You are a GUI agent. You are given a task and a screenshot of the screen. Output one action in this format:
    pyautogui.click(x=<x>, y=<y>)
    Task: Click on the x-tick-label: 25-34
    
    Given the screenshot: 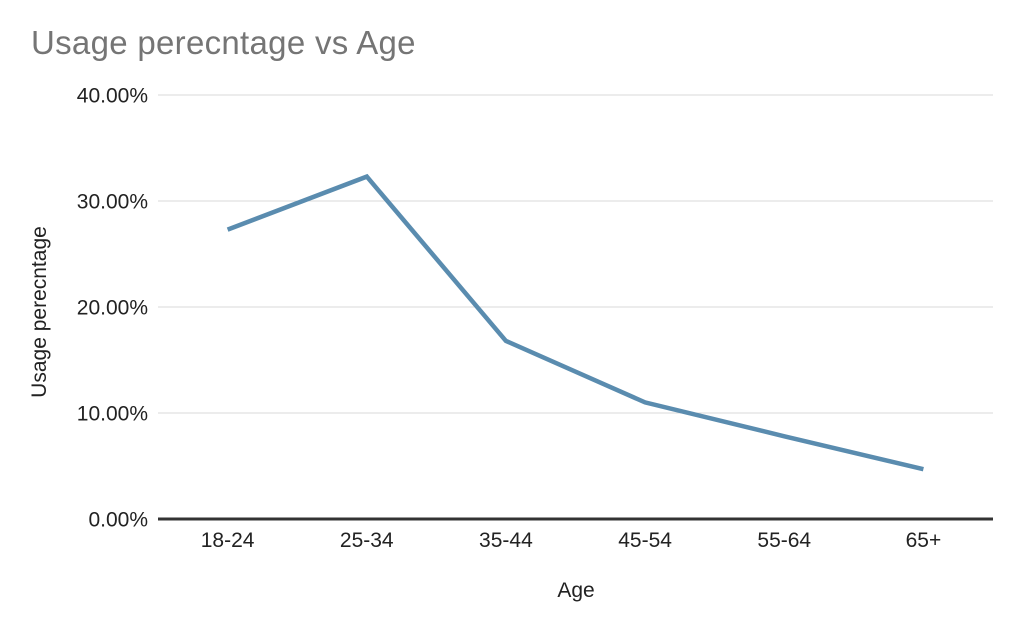 What is the action you would take?
    pyautogui.click(x=367, y=540)
    